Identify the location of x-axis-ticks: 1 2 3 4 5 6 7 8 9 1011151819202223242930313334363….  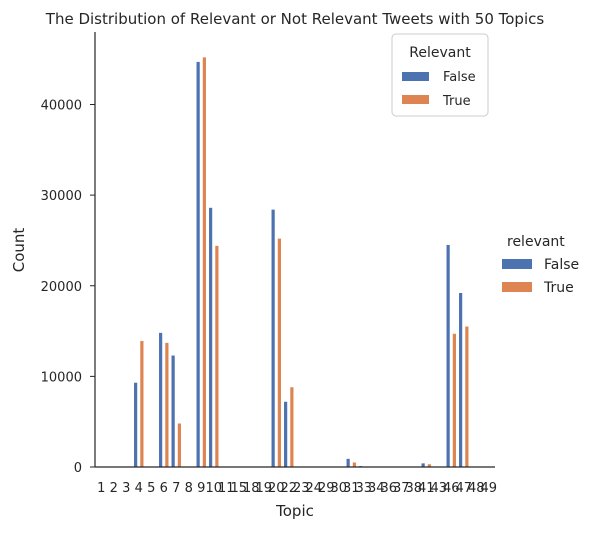
(297, 488).